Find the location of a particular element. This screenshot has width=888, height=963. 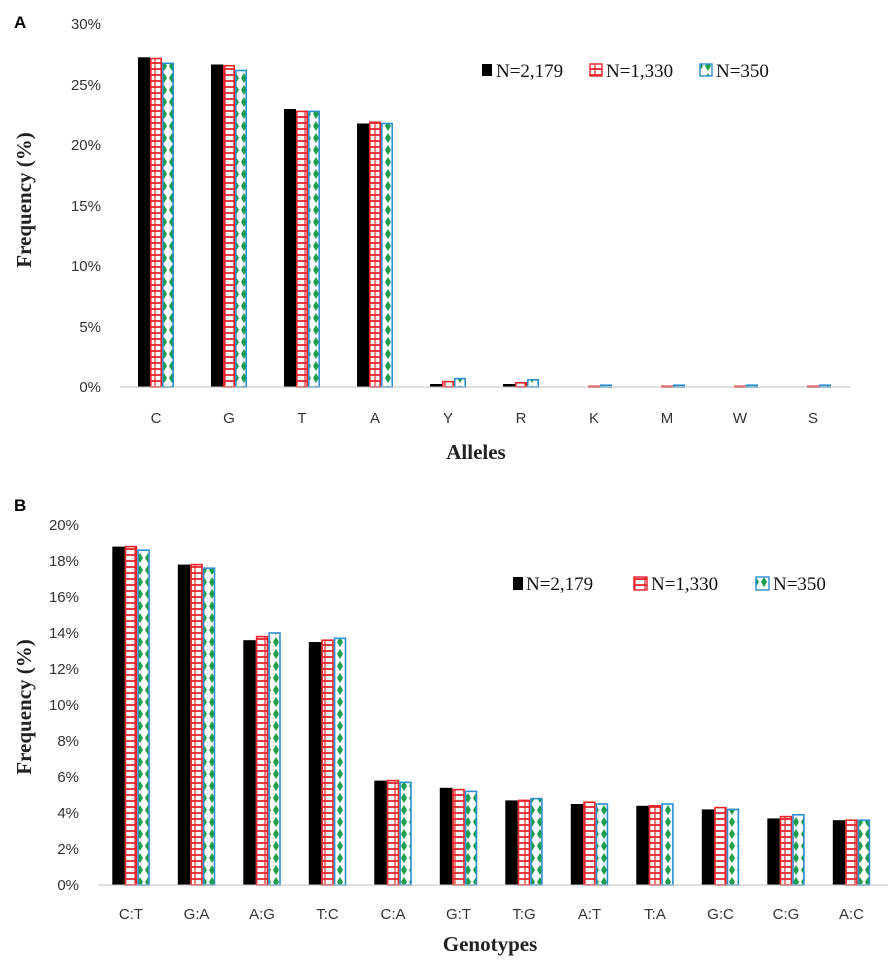

bar-n1330-gc is located at coordinates (720, 846).